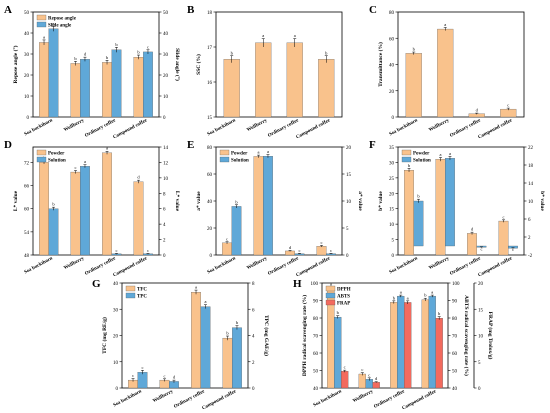  Describe the element at coordinates (455, 372) in the screenshot. I see `y-right-tick-label: 50` at that location.